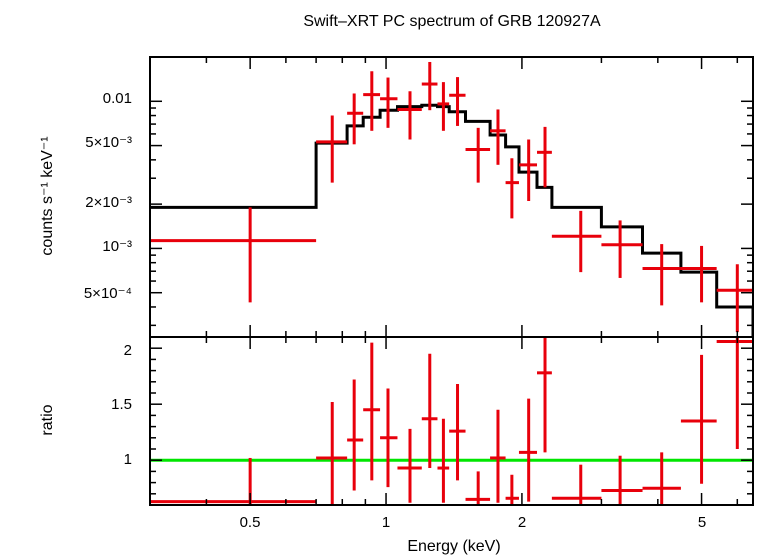 This screenshot has width=758, height=556. Describe the element at coordinates (250, 522) in the screenshot. I see `x-tick-label: 0.5` at that location.